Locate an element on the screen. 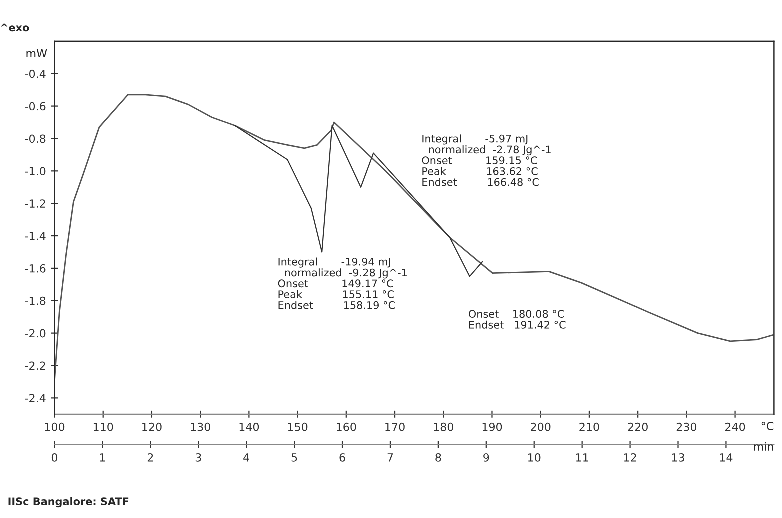 This screenshot has width=782, height=518. y-tick-label: -1.2 is located at coordinates (35, 204).